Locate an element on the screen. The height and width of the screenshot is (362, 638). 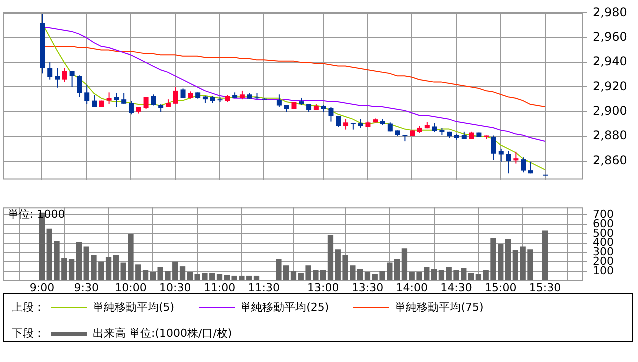
x-tick-label: 15:30 is located at coordinates (545, 287).